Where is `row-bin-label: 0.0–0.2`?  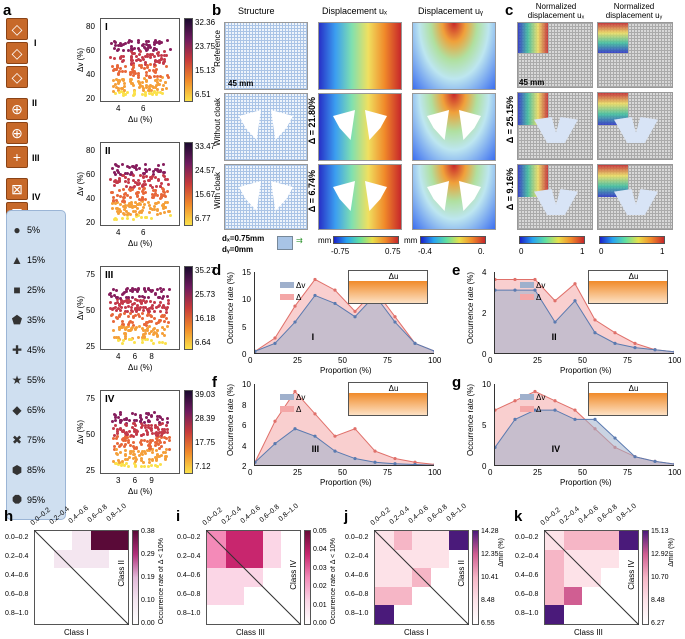
row-bin-label: 0.0–0.2 is located at coordinates (357, 537).